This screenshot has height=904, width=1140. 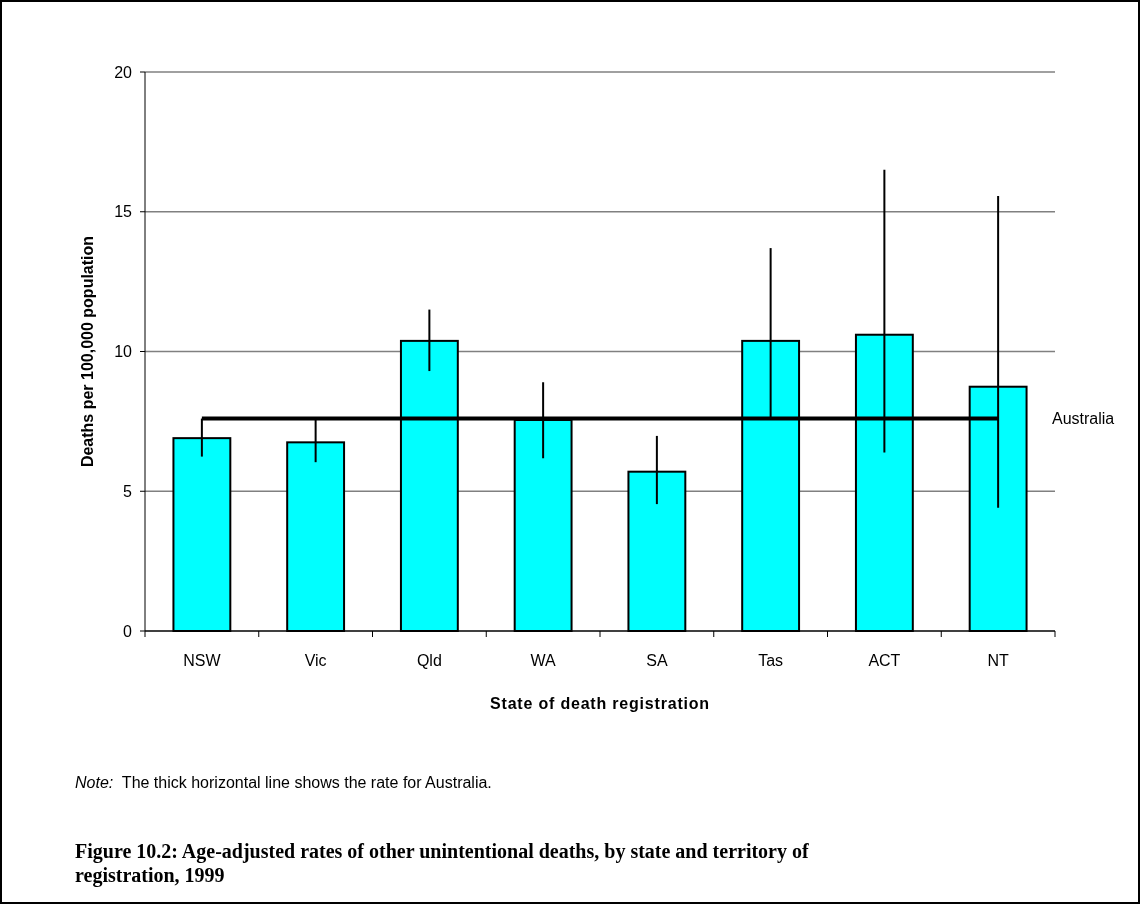 I want to click on y-tick-label: 5, so click(x=128, y=491).